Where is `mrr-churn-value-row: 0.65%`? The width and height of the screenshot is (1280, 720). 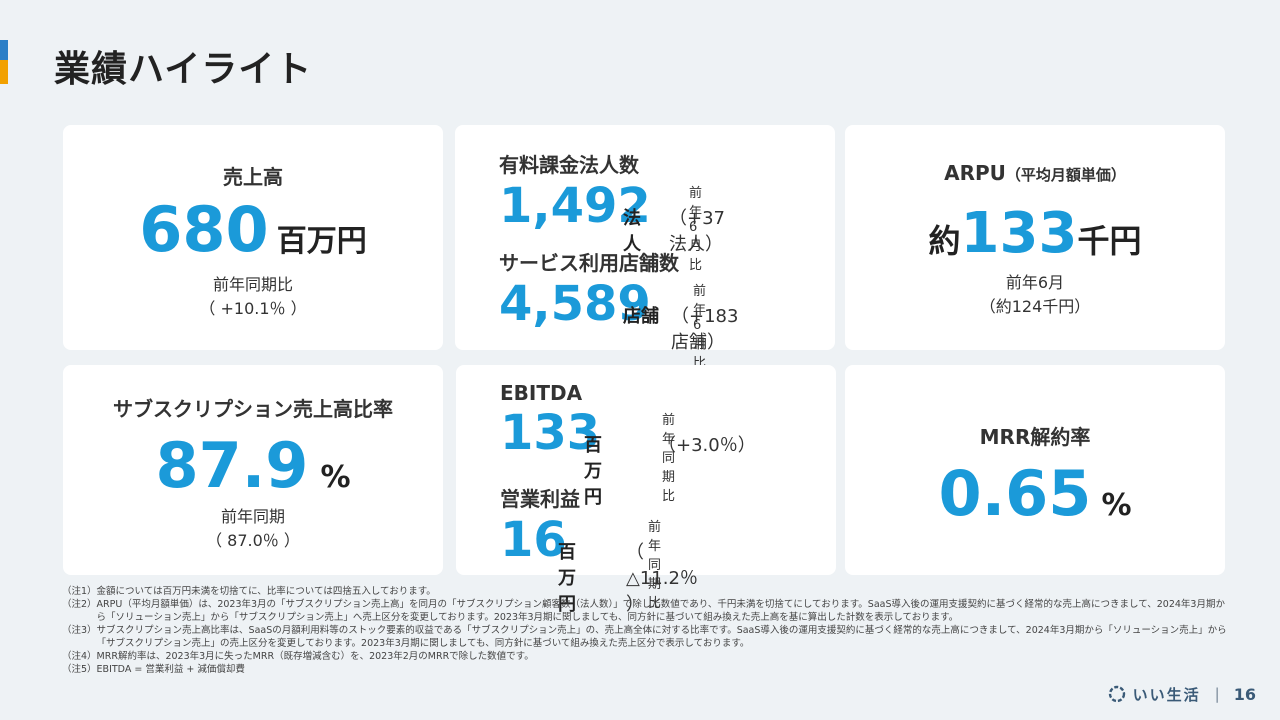
mrr-churn-value-row: 0.65% is located at coordinates (1035, 493).